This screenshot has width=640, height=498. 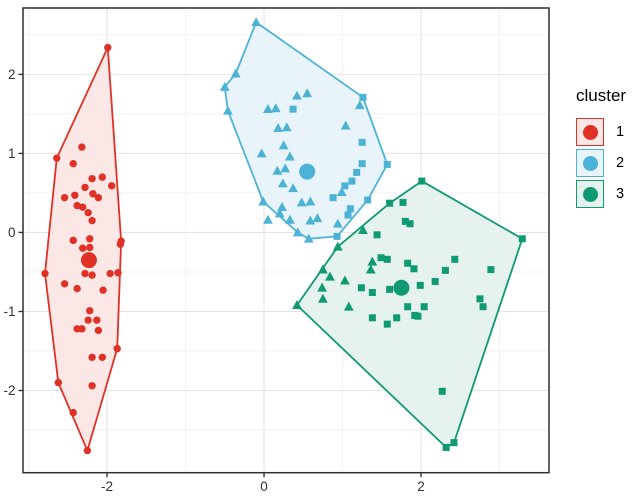 What do you see at coordinates (107, 486) in the screenshot?
I see `x-tick-label: -2` at bounding box center [107, 486].